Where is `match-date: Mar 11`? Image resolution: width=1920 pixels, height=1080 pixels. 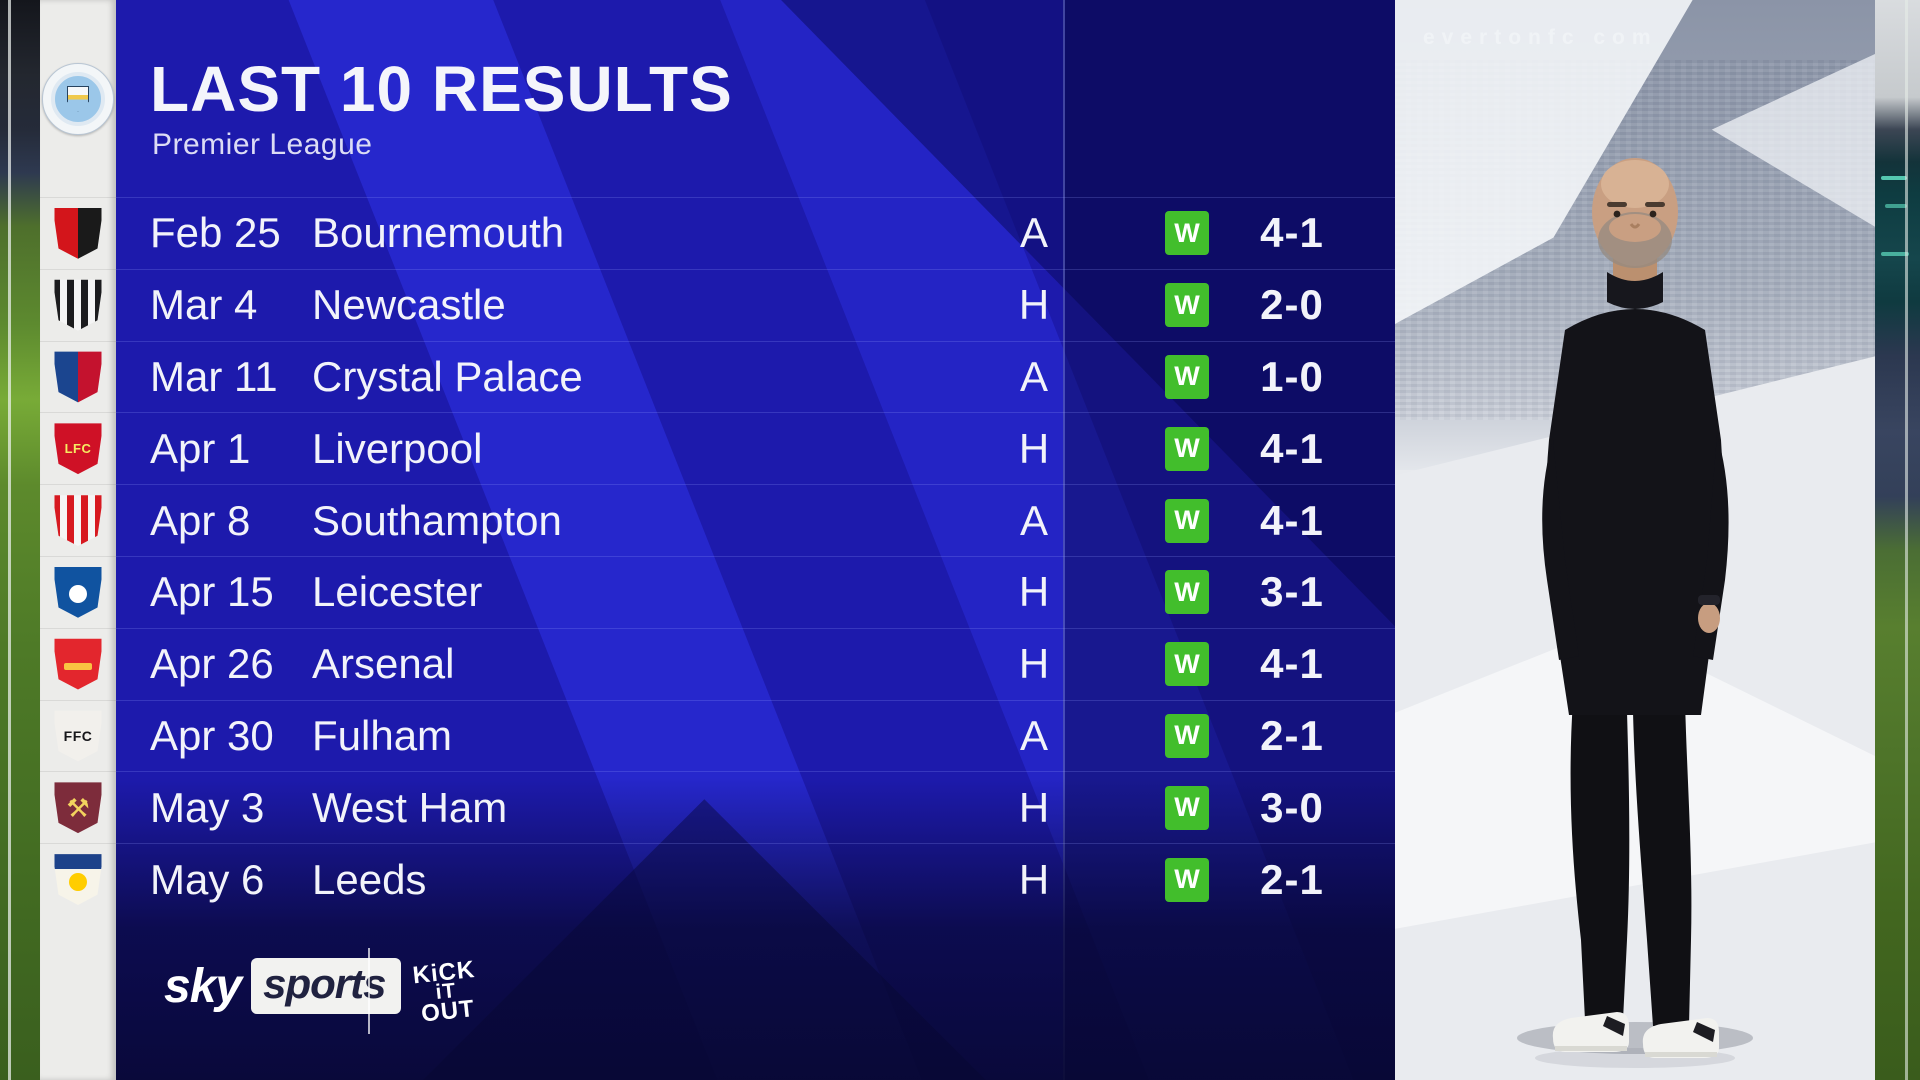
match-date: Mar 11 is located at coordinates (214, 376).